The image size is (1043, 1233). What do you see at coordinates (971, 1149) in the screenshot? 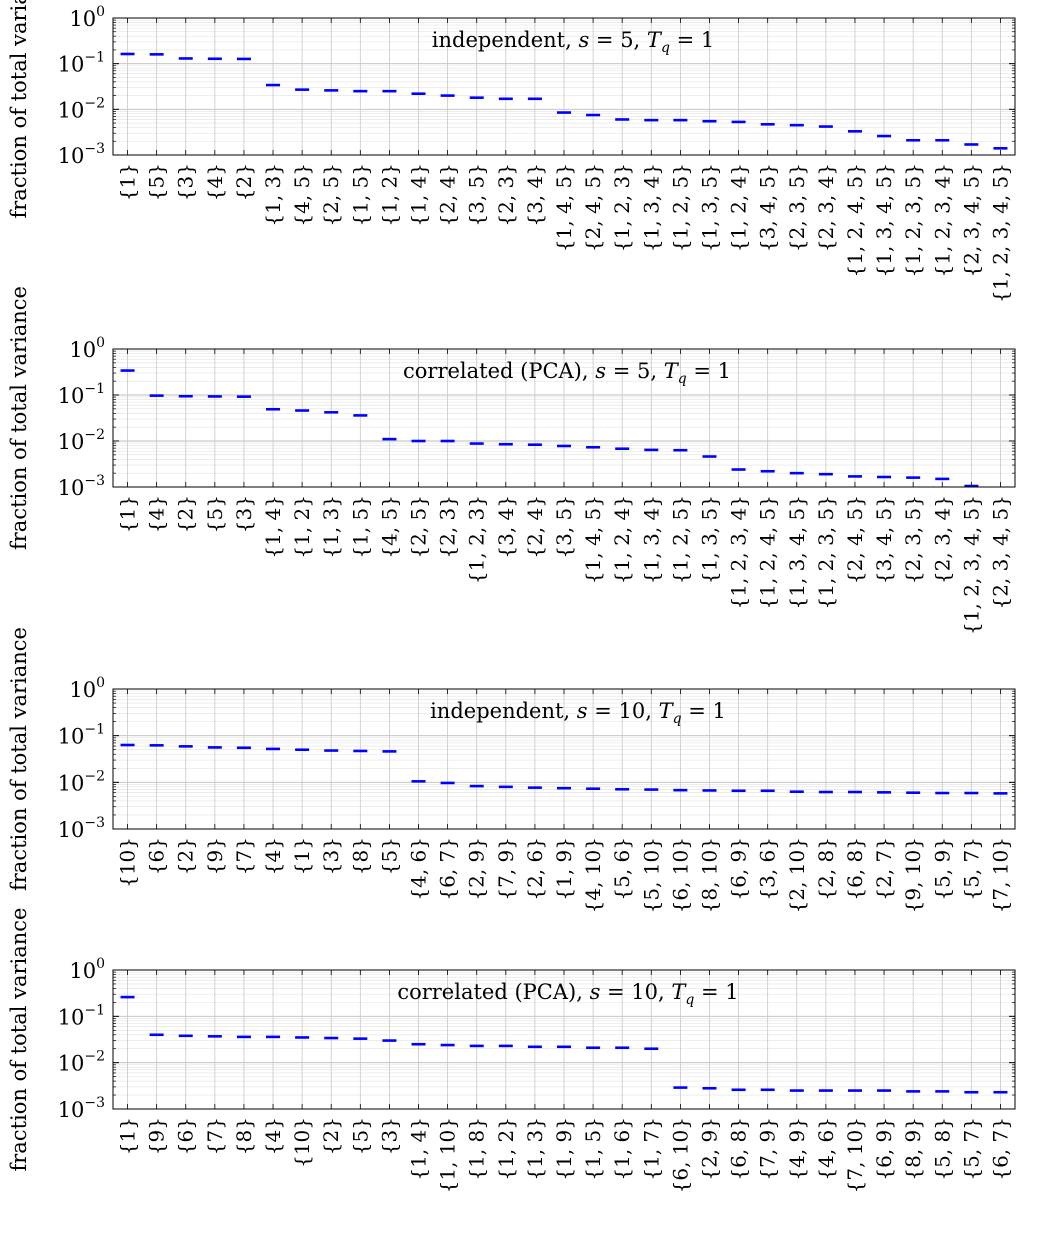
I see `xtick-label: {5, 7}` at bounding box center [971, 1149].